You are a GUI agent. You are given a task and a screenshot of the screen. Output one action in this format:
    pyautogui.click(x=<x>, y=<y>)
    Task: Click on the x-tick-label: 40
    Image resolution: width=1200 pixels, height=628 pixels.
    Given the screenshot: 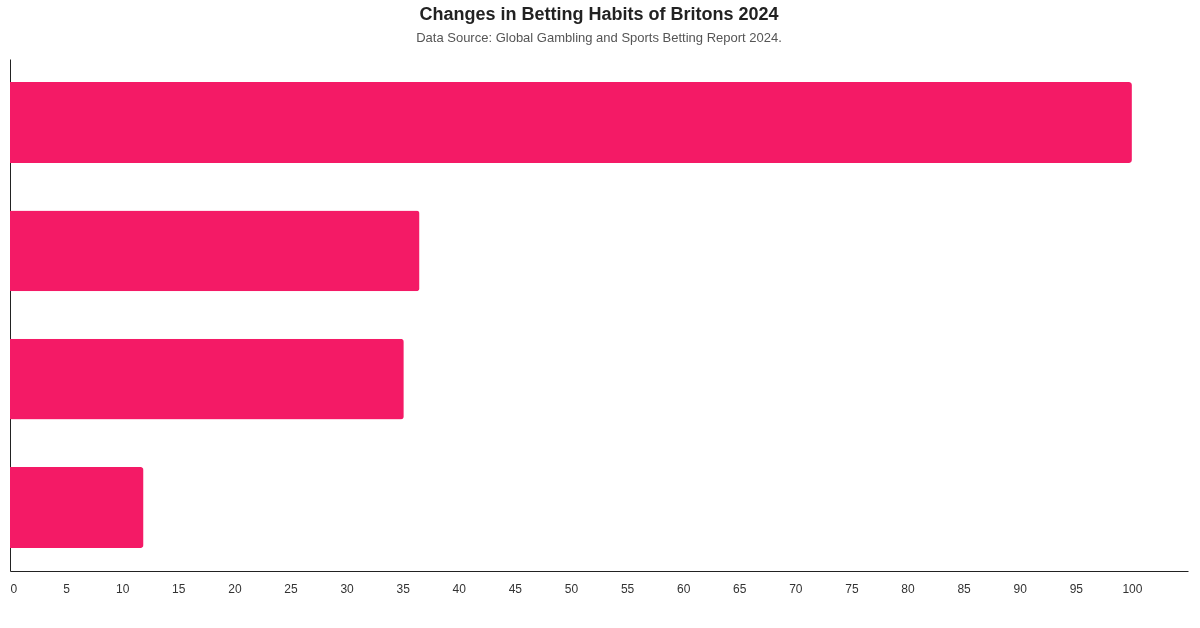 What is the action you would take?
    pyautogui.click(x=459, y=588)
    